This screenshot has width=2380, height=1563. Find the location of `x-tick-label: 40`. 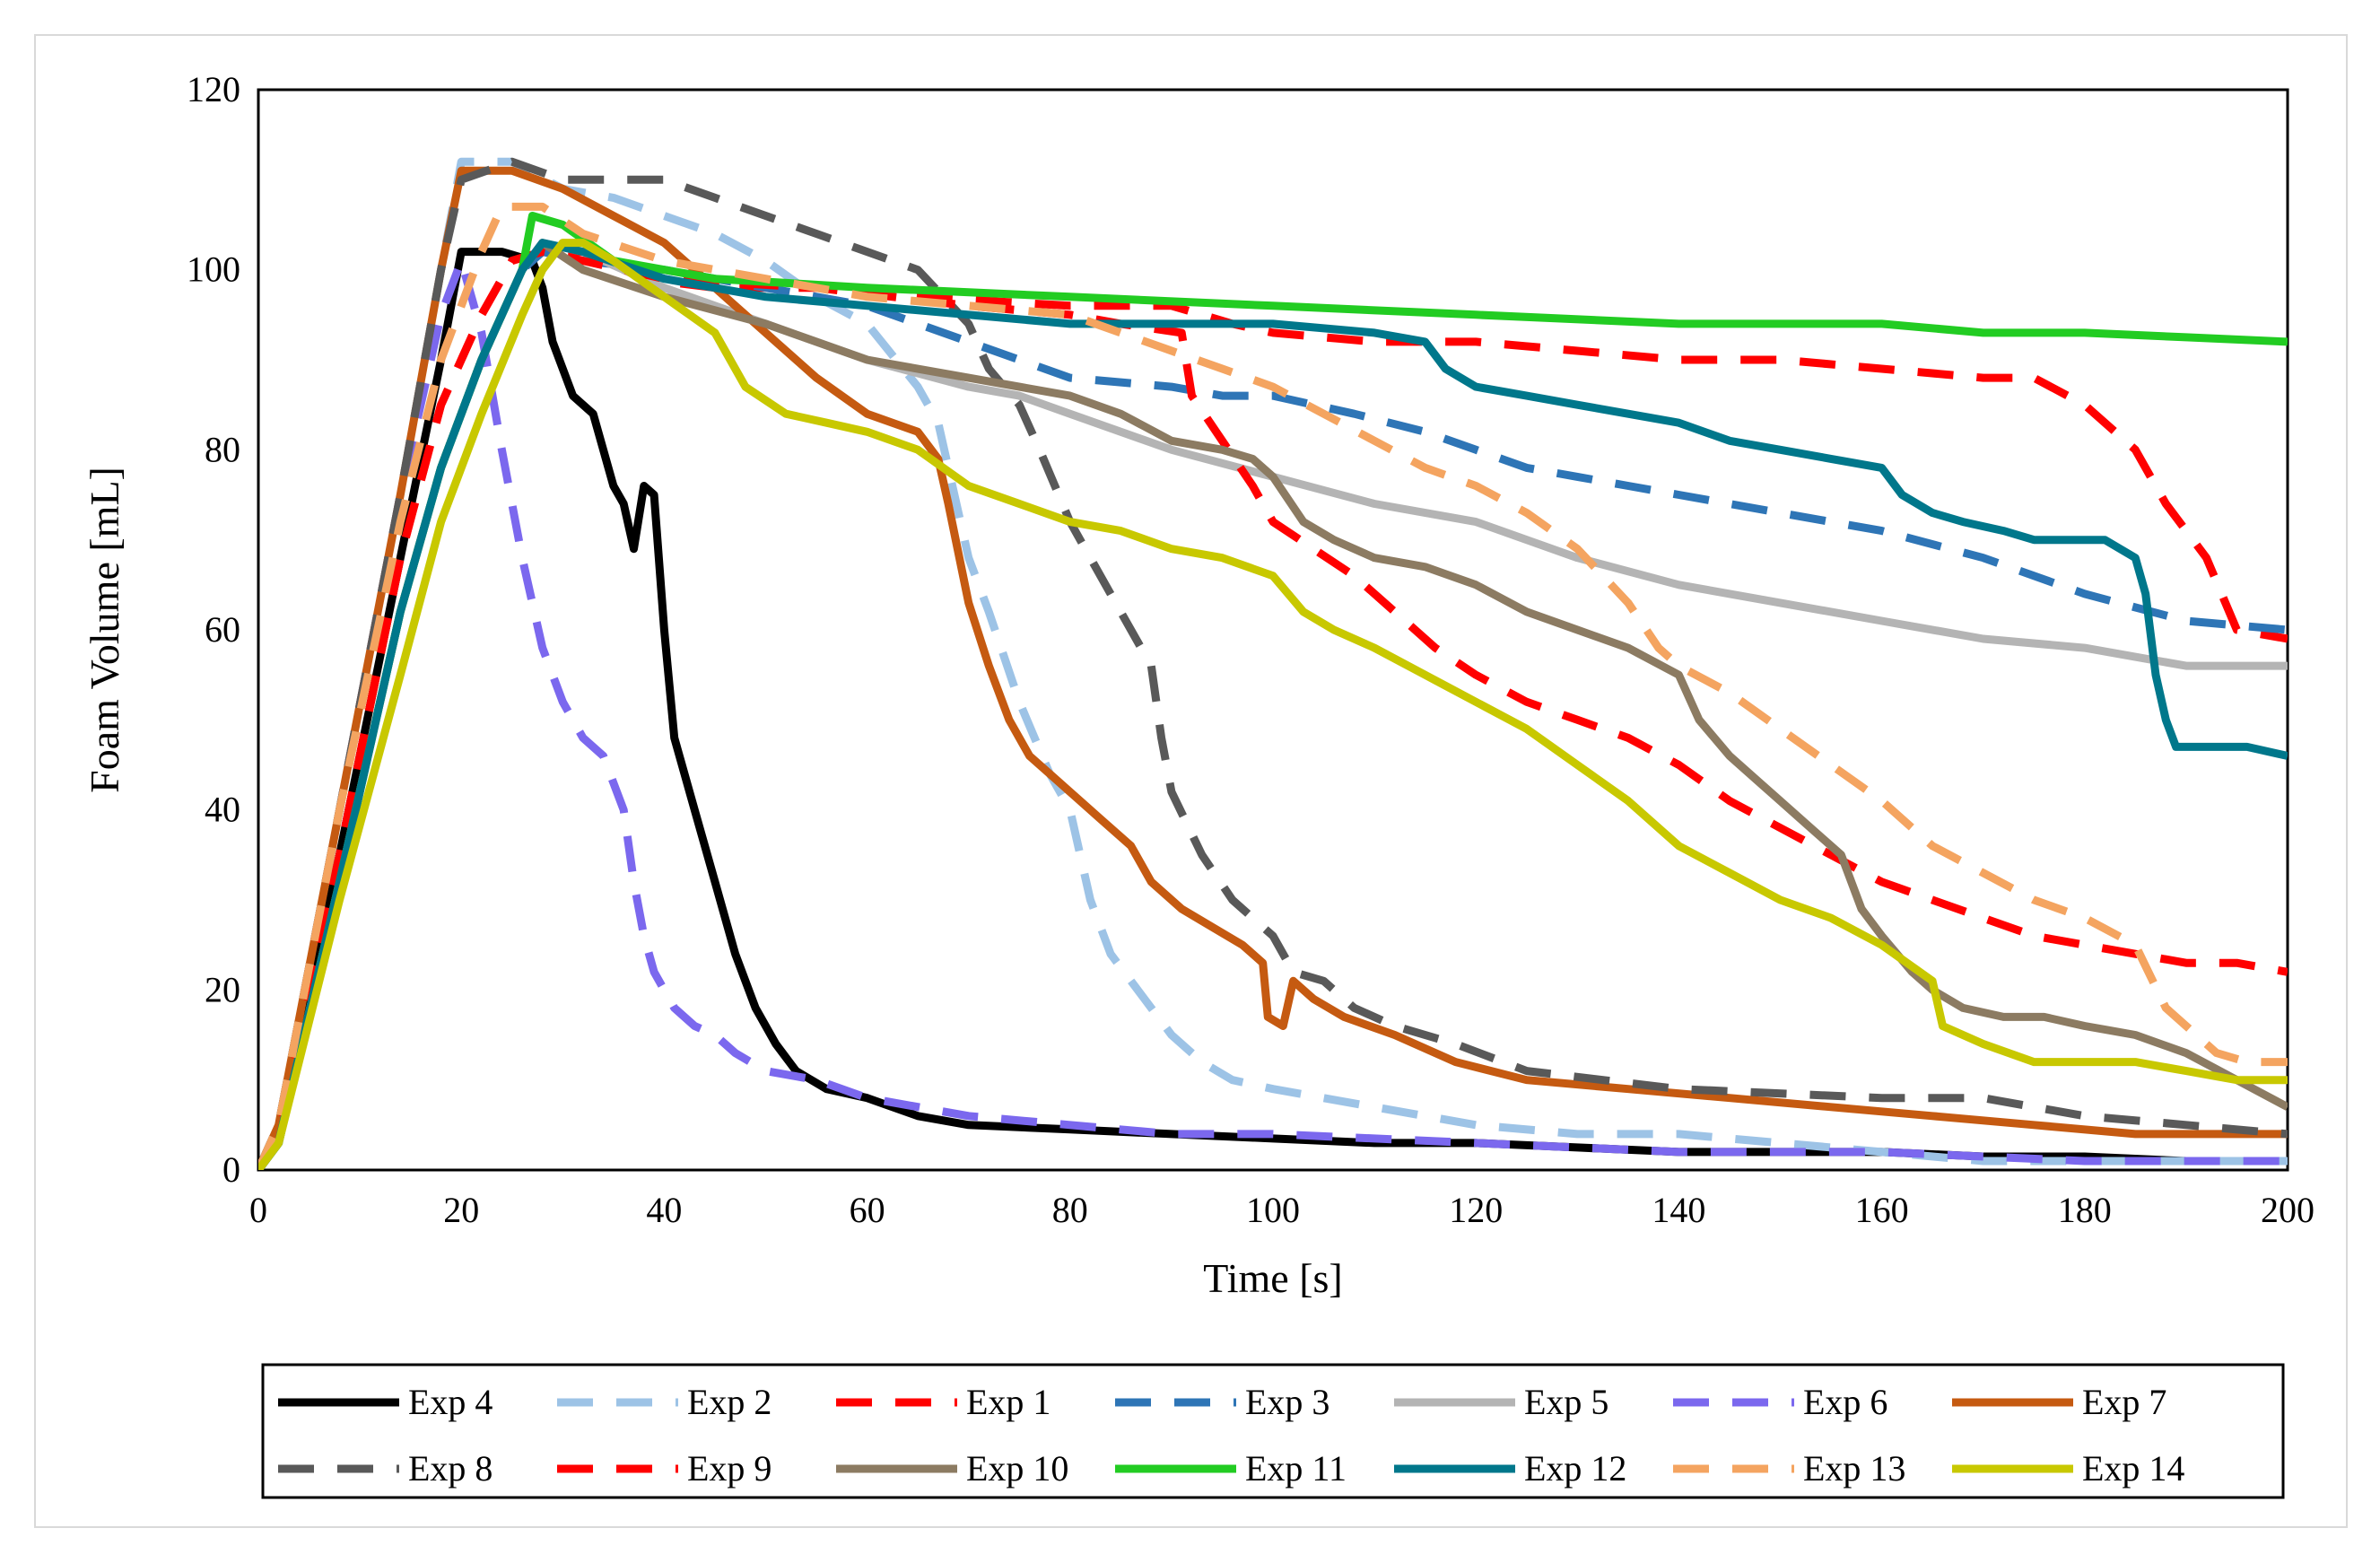

x-tick-label: 40 is located at coordinates (664, 1210).